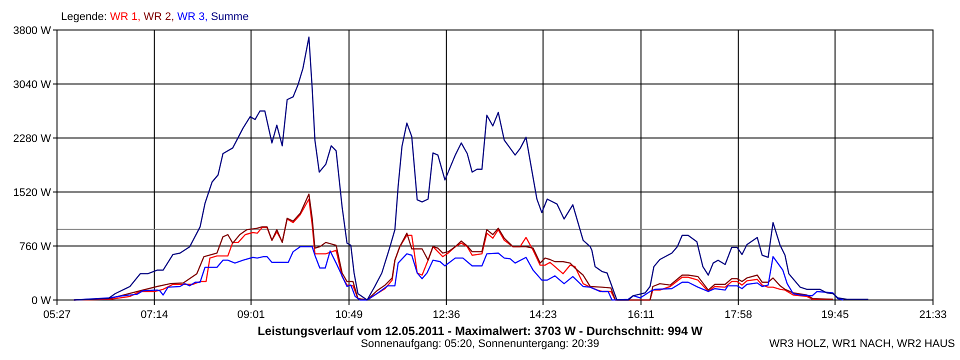 The width and height of the screenshot is (960, 360). I want to click on legend-title: Legende:, so click(85, 17).